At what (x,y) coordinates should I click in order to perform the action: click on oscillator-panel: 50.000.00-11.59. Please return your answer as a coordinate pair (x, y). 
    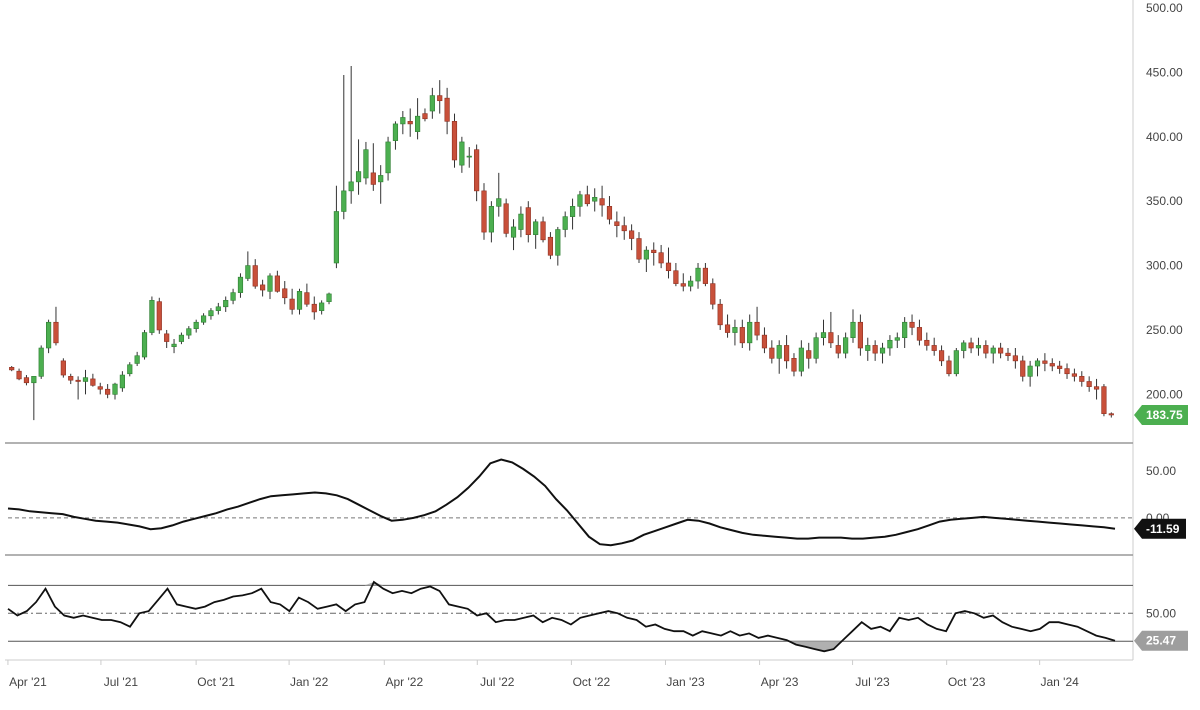
    Looking at the image, I should click on (596, 502).